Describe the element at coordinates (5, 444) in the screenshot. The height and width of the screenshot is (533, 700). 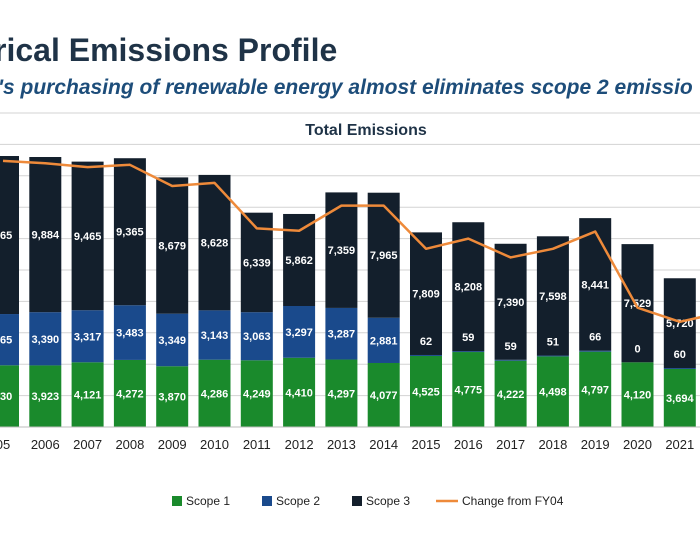
I see `x-tick-label: 05` at that location.